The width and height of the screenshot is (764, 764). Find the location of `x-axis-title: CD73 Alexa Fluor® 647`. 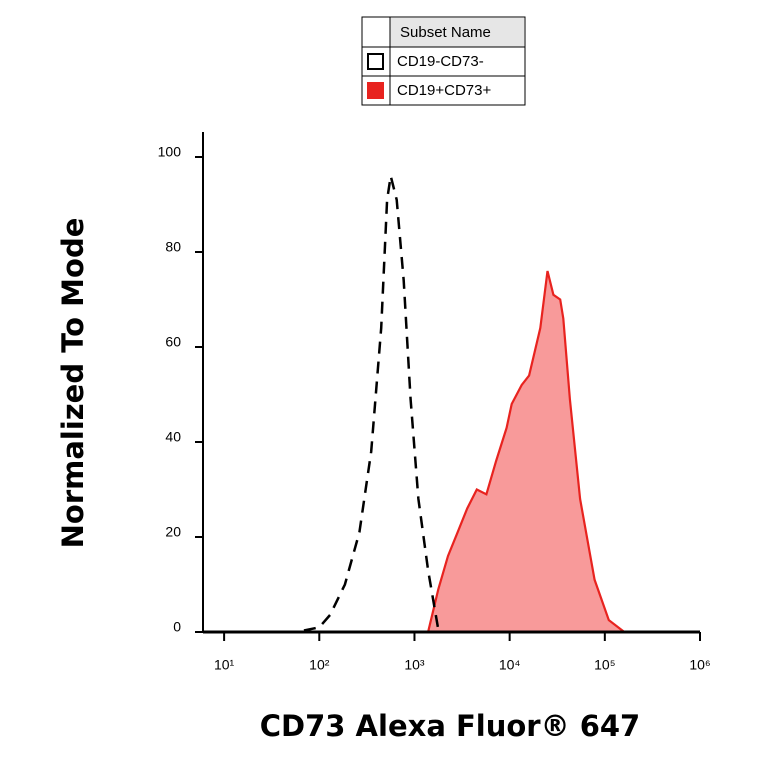

x-axis-title: CD73 Alexa Fluor® 647 is located at coordinates (450, 726).